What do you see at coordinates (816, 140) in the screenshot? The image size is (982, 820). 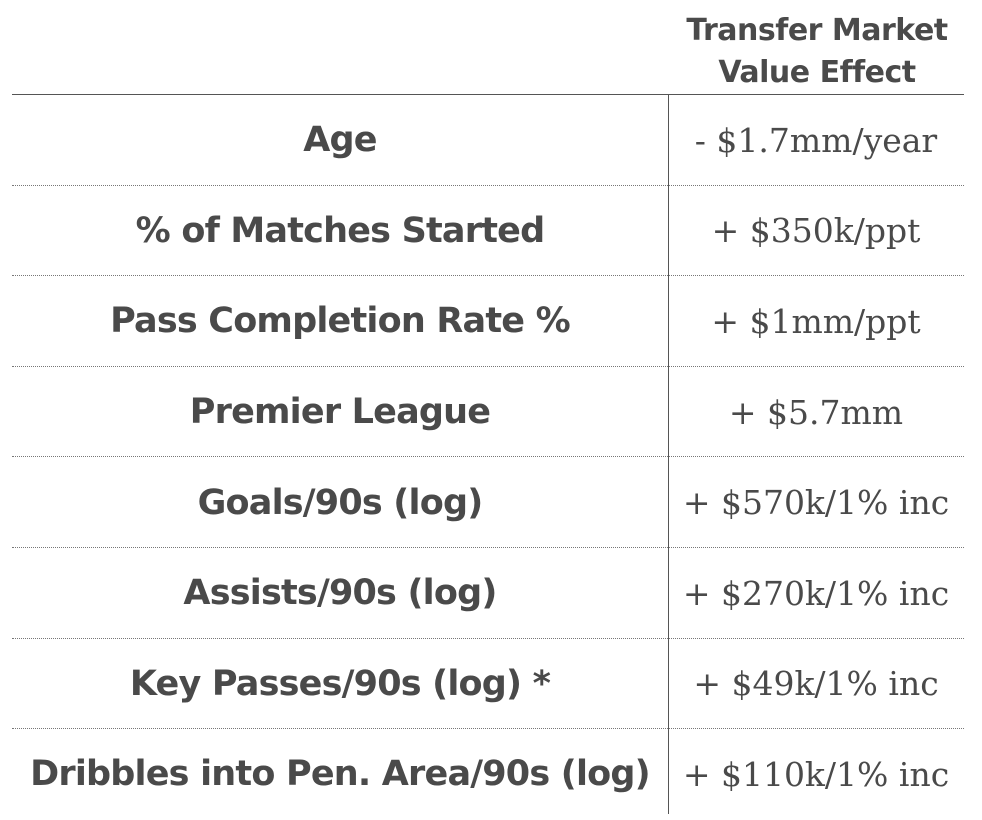 I see `row-value: - $1.7mm/year` at bounding box center [816, 140].